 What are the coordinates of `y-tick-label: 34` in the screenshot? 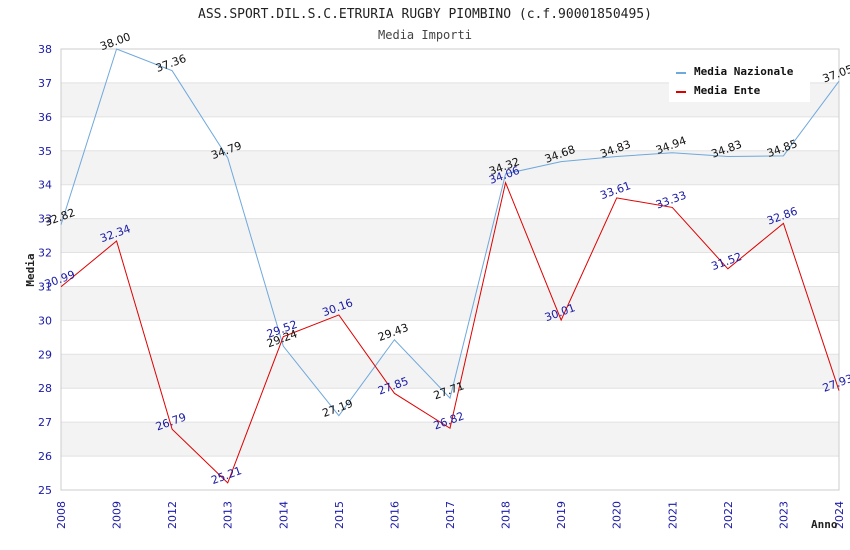 It's located at (45, 185).